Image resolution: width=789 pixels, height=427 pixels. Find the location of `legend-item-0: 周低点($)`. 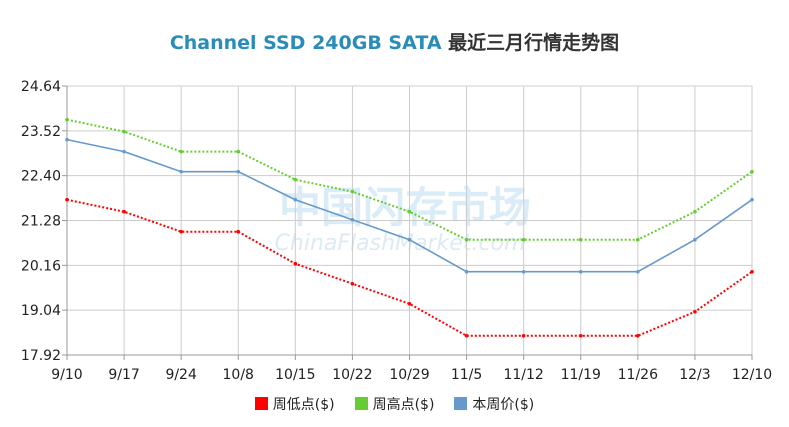

legend-item-0: 周低点($) is located at coordinates (294, 404).